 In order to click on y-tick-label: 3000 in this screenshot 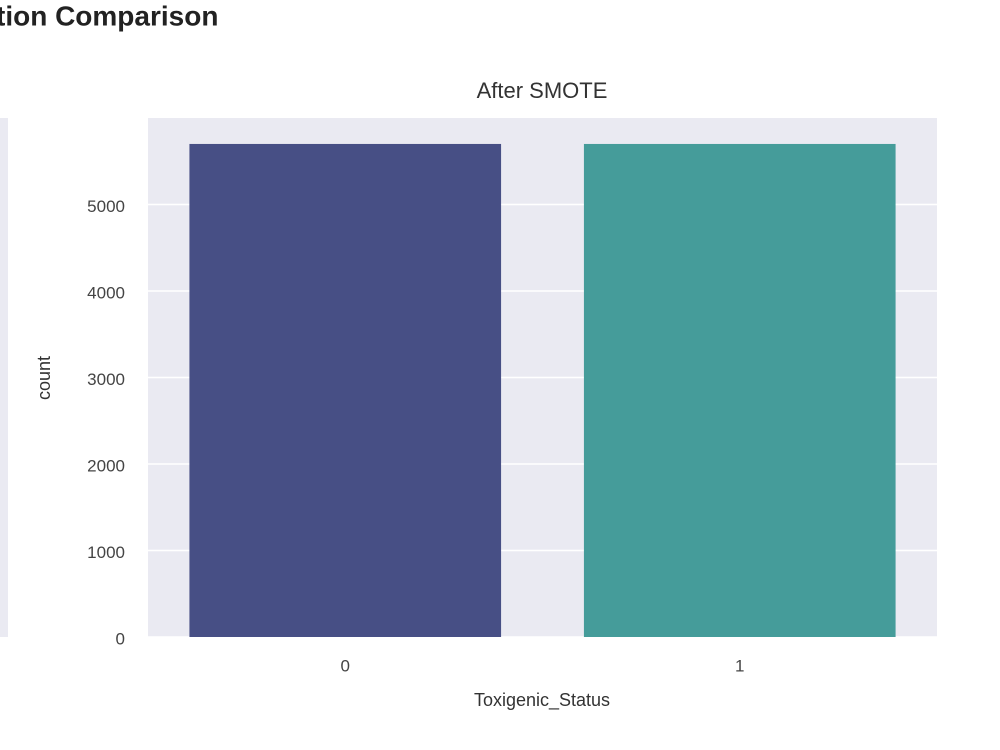, I will do `click(106, 379)`.